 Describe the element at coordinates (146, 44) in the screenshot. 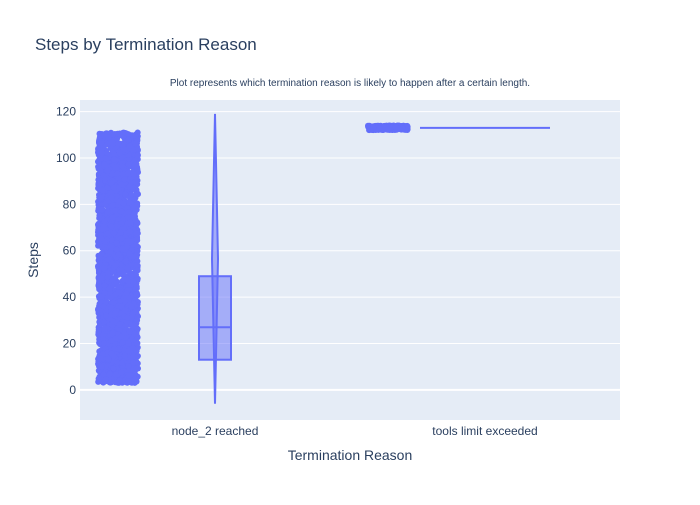

I see `chart-title: Steps by Termination Reason` at that location.